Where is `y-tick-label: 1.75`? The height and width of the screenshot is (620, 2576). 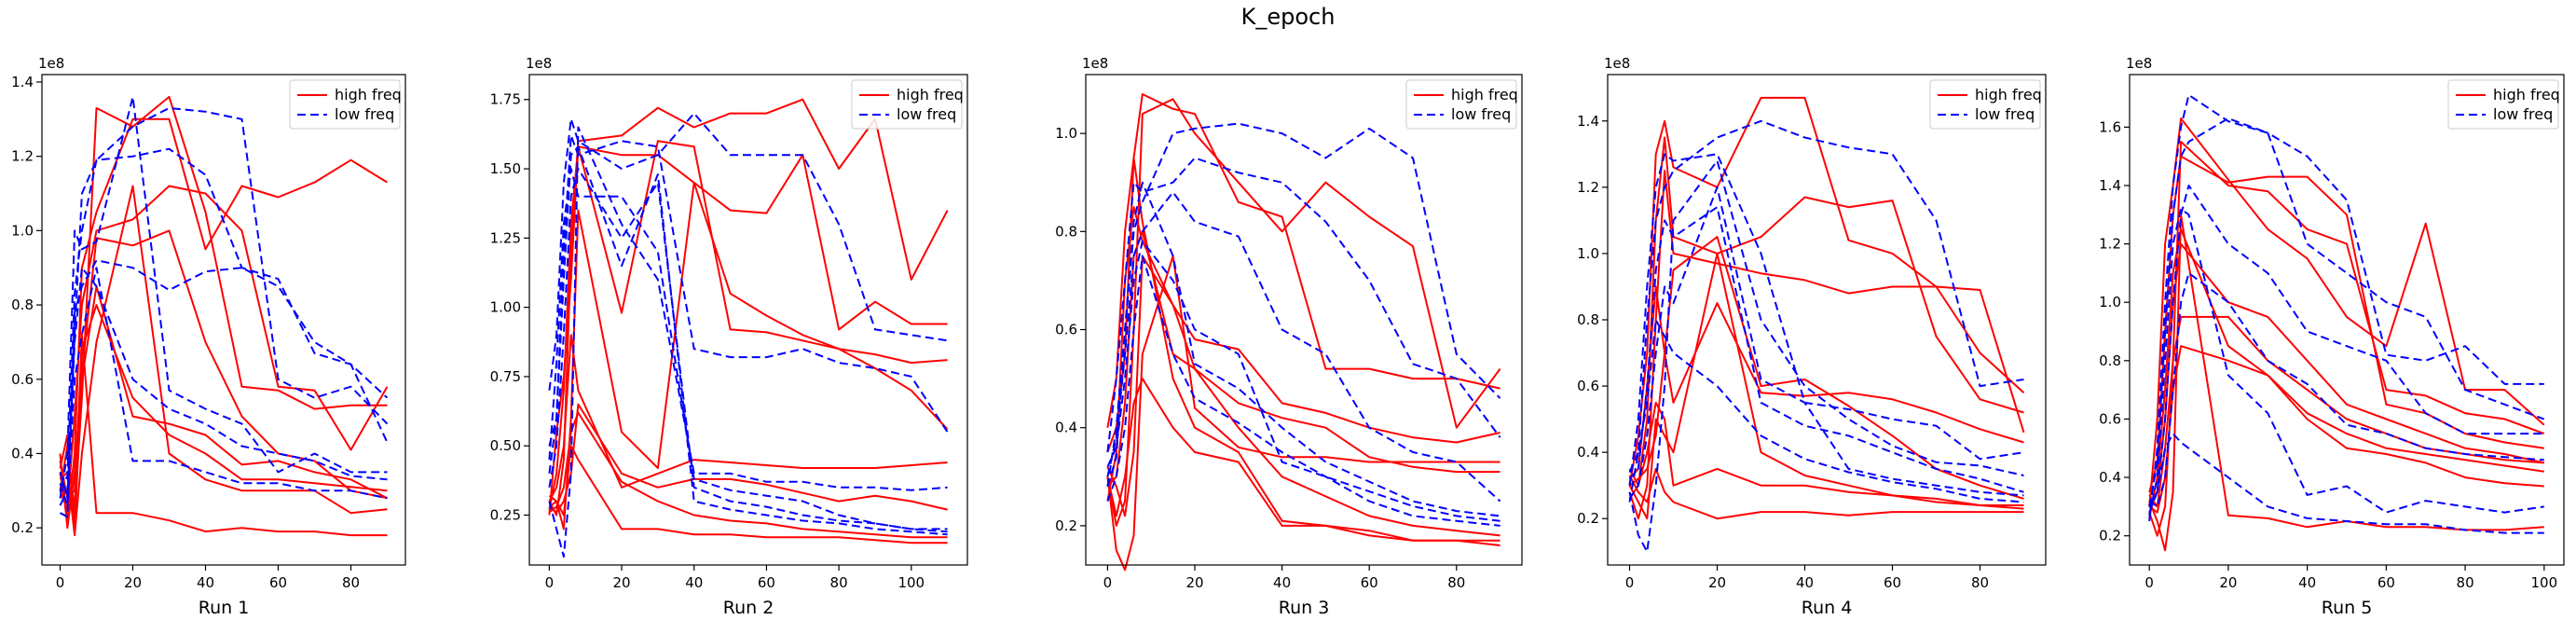
y-tick-label: 1.75 is located at coordinates (505, 99).